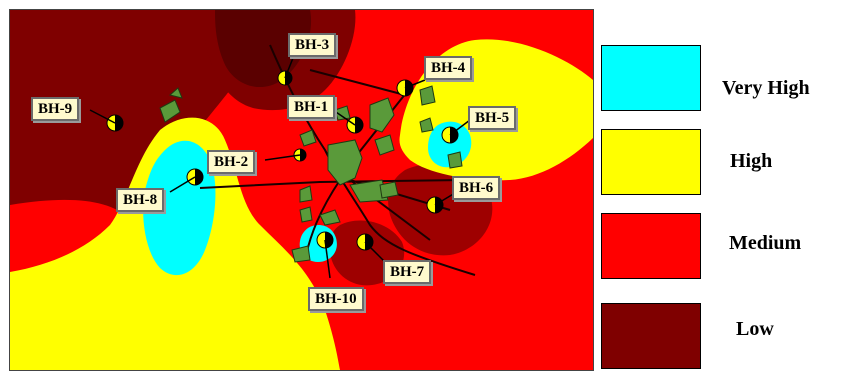 Image resolution: width=854 pixels, height=377 pixels. Describe the element at coordinates (651, 162) in the screenshot. I see `legend-swatch-high` at that location.